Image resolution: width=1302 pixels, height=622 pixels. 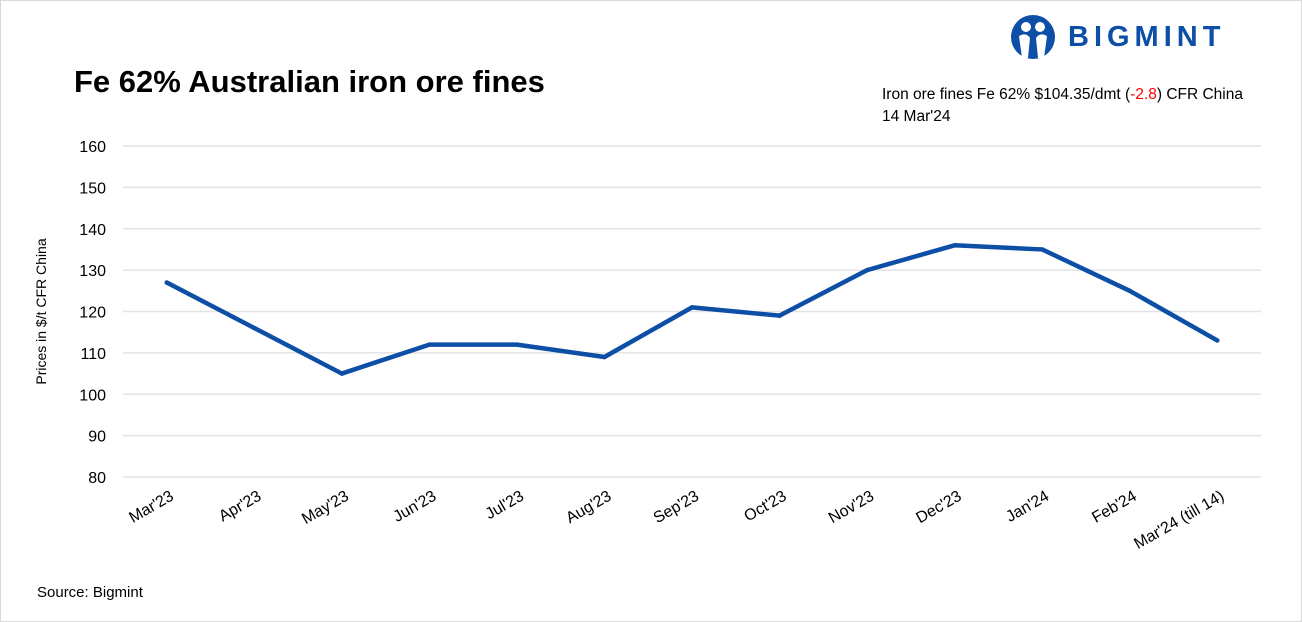 I want to click on y-tick-label: 150, so click(x=92, y=188).